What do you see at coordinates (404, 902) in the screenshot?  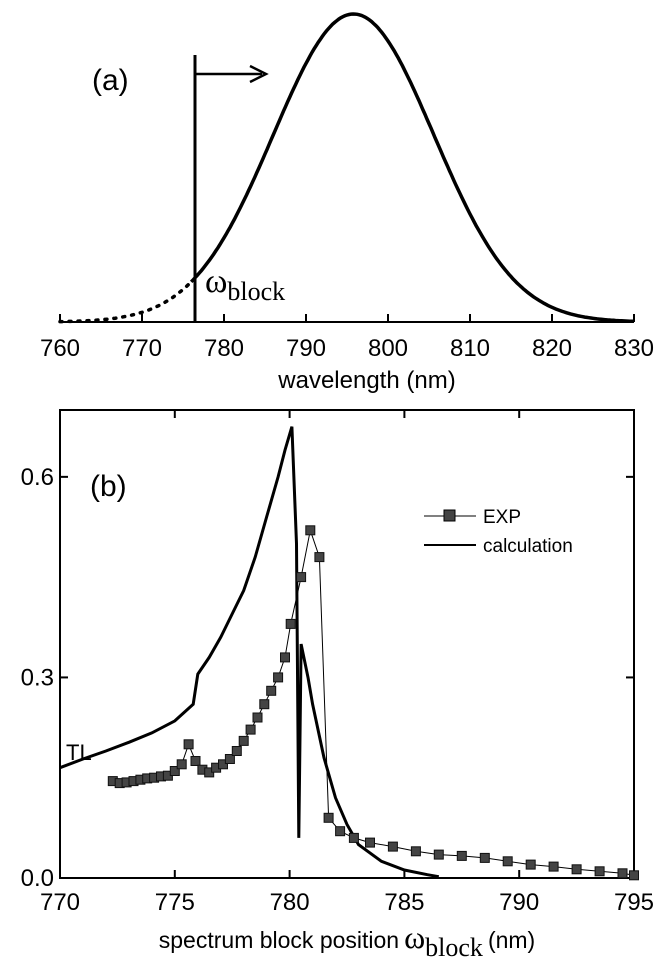 I see `x-tick-label: 785` at bounding box center [404, 902].